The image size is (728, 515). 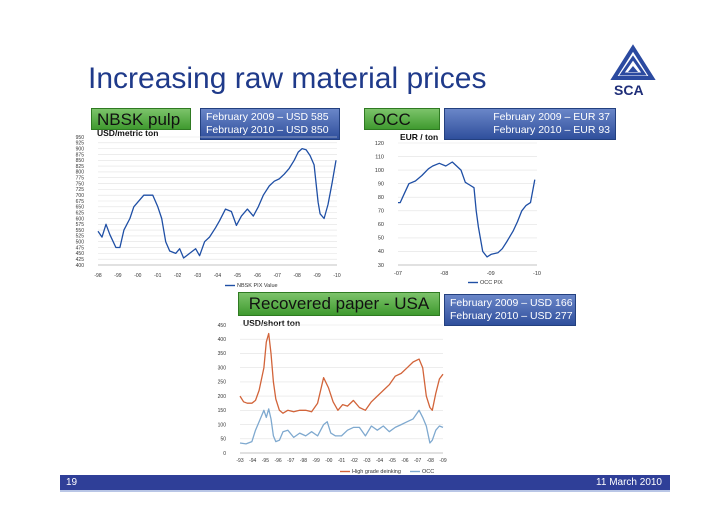 What do you see at coordinates (629, 482) in the screenshot?
I see `footer-date: 11 March 2010` at bounding box center [629, 482].